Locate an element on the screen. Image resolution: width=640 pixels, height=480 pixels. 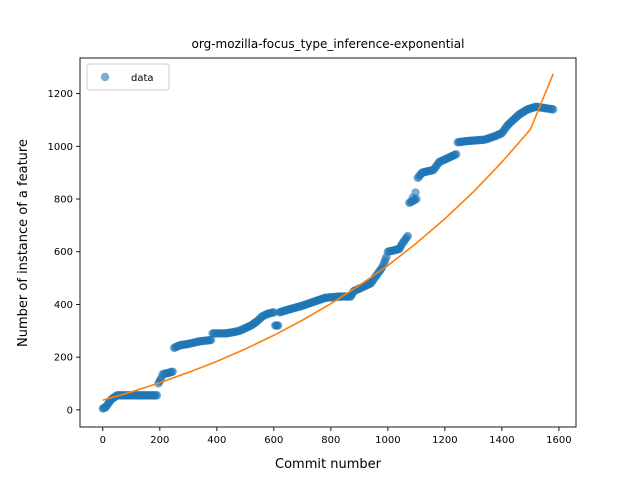
y-tick-label: 600 is located at coordinates (63, 252).